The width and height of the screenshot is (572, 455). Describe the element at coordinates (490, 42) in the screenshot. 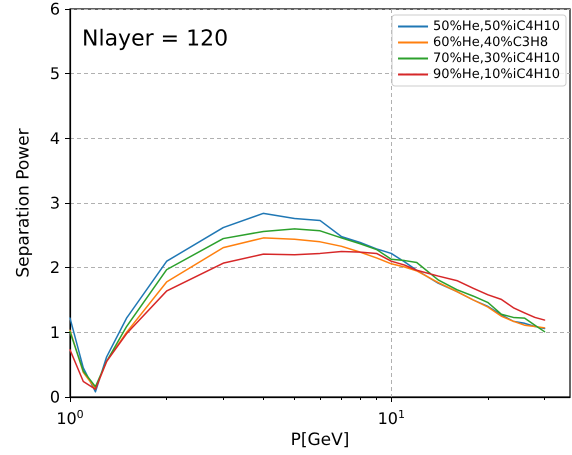

I see `legend-label: 60%He,40%C3H8` at that location.